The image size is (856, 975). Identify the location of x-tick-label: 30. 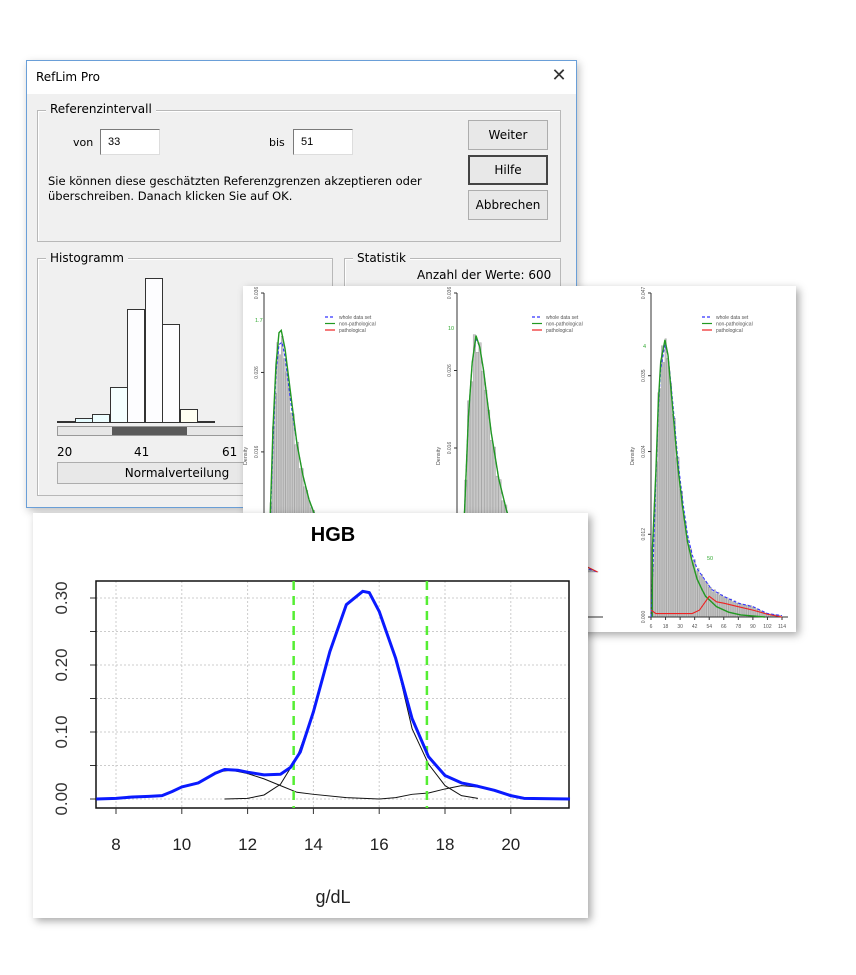
(680, 627).